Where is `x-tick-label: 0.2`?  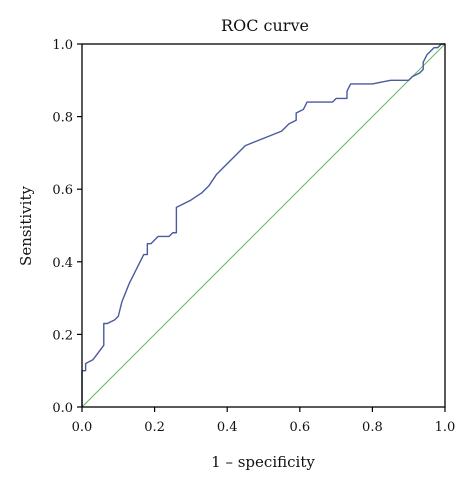 x-tick-label: 0.2 is located at coordinates (154, 427).